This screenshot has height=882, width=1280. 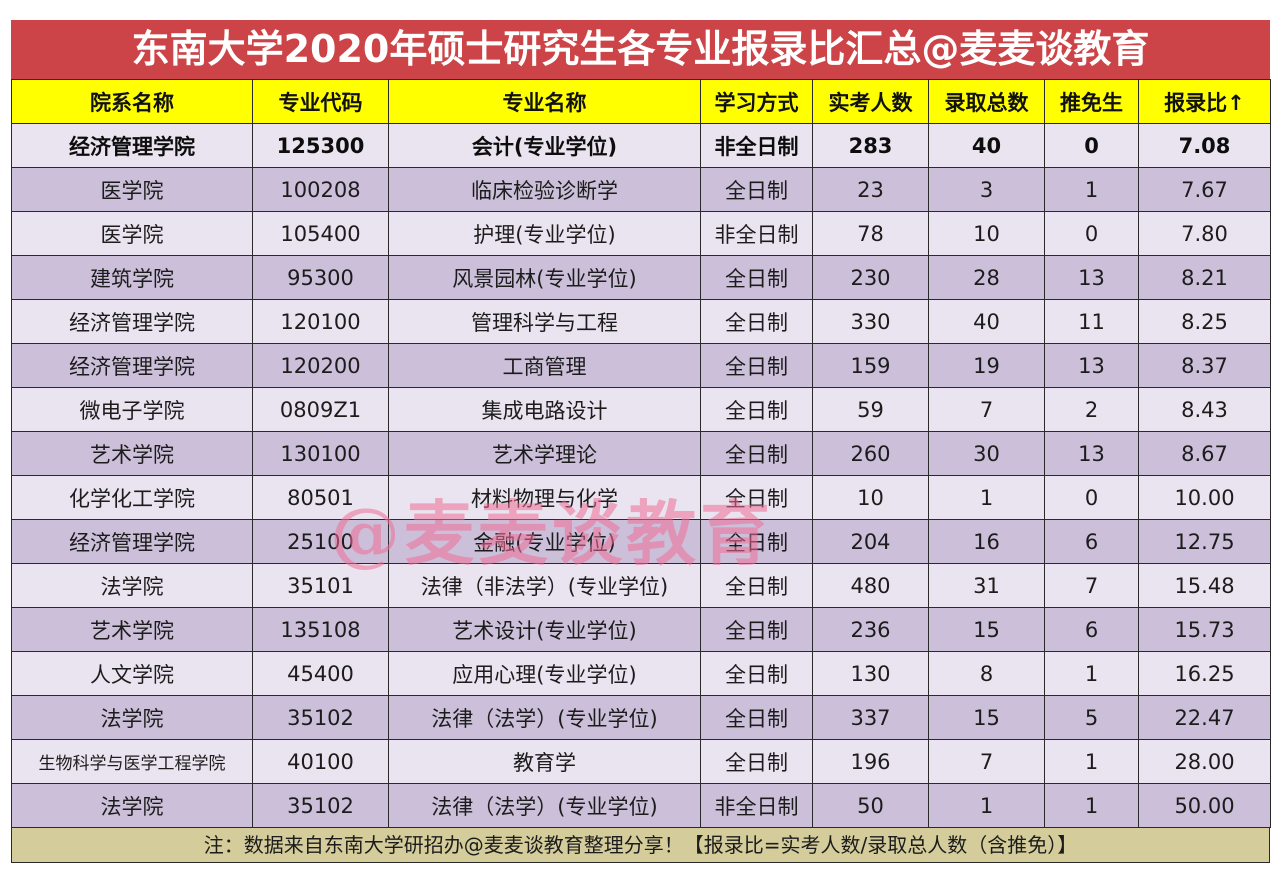 I want to click on cell-ratio: 7.67, so click(x=1204, y=189).